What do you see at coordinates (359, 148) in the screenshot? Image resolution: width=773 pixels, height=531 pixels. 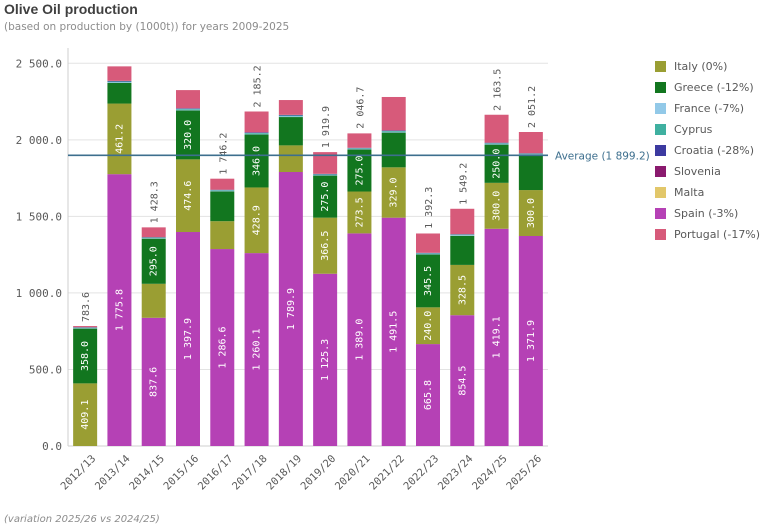 I see `bar-cyprus-2020/21` at bounding box center [359, 148].